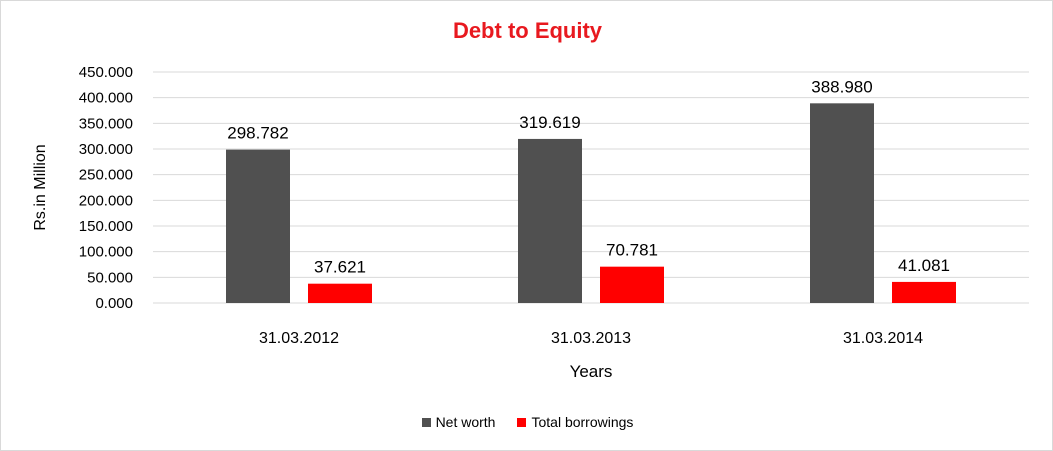  Describe the element at coordinates (106, 72) in the screenshot. I see `y-tick-label: 450.000` at that location.